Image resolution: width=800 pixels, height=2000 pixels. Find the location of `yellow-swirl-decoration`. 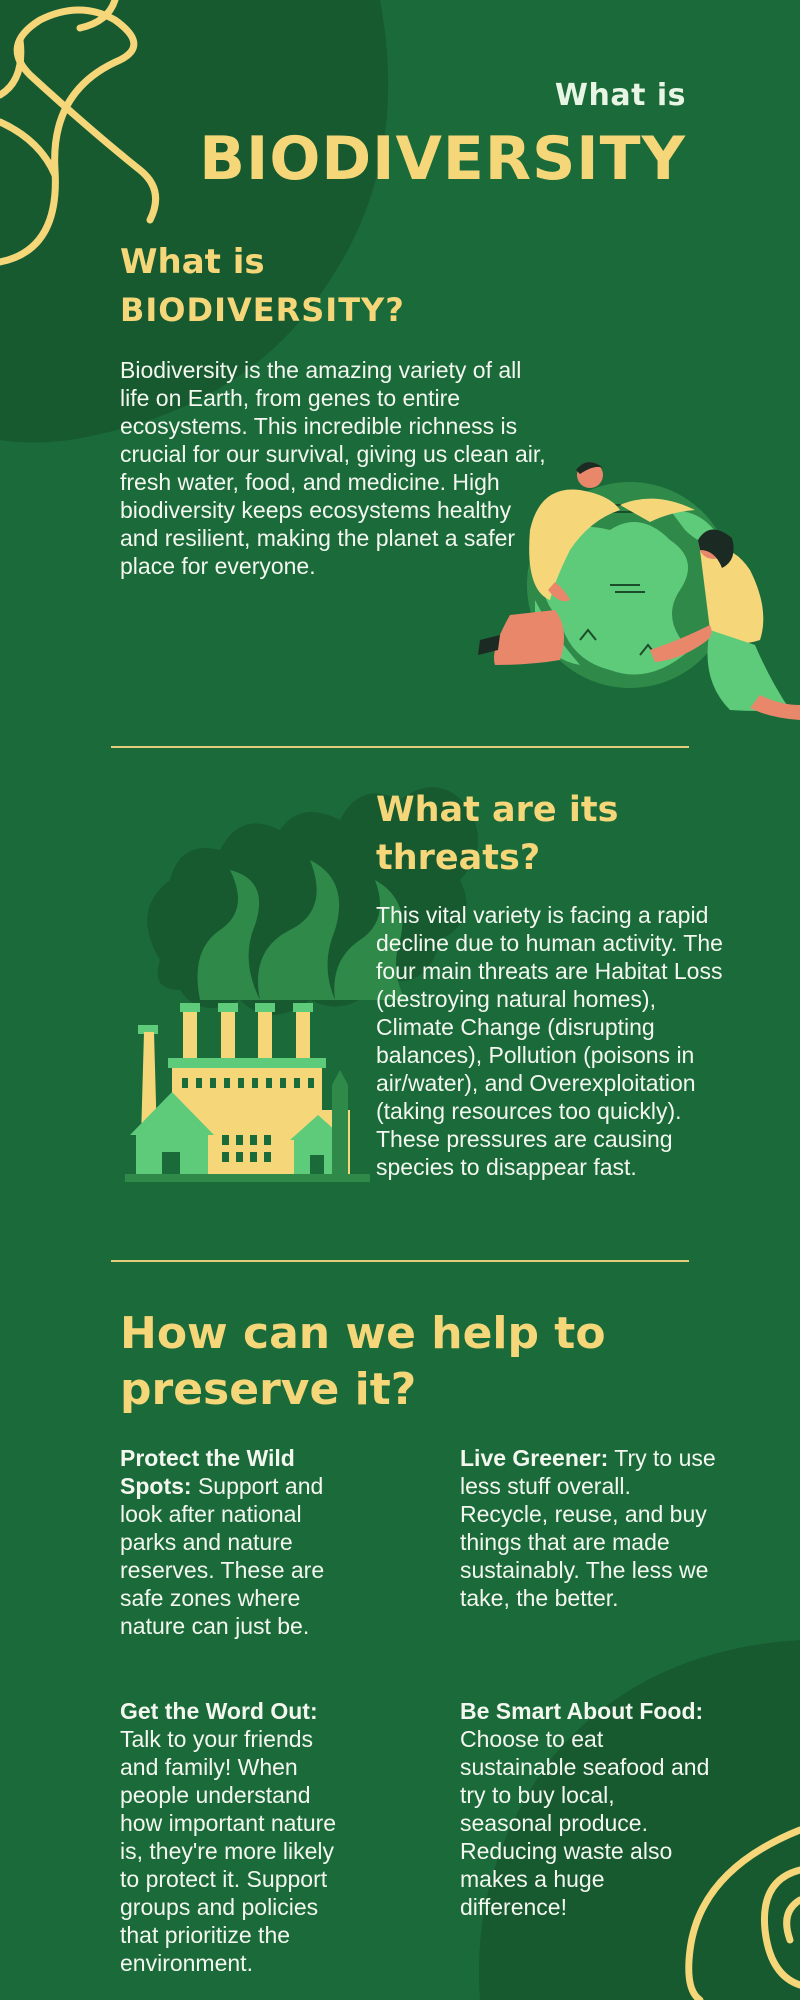

yellow-swirl-decoration is located at coordinates (80, 133).